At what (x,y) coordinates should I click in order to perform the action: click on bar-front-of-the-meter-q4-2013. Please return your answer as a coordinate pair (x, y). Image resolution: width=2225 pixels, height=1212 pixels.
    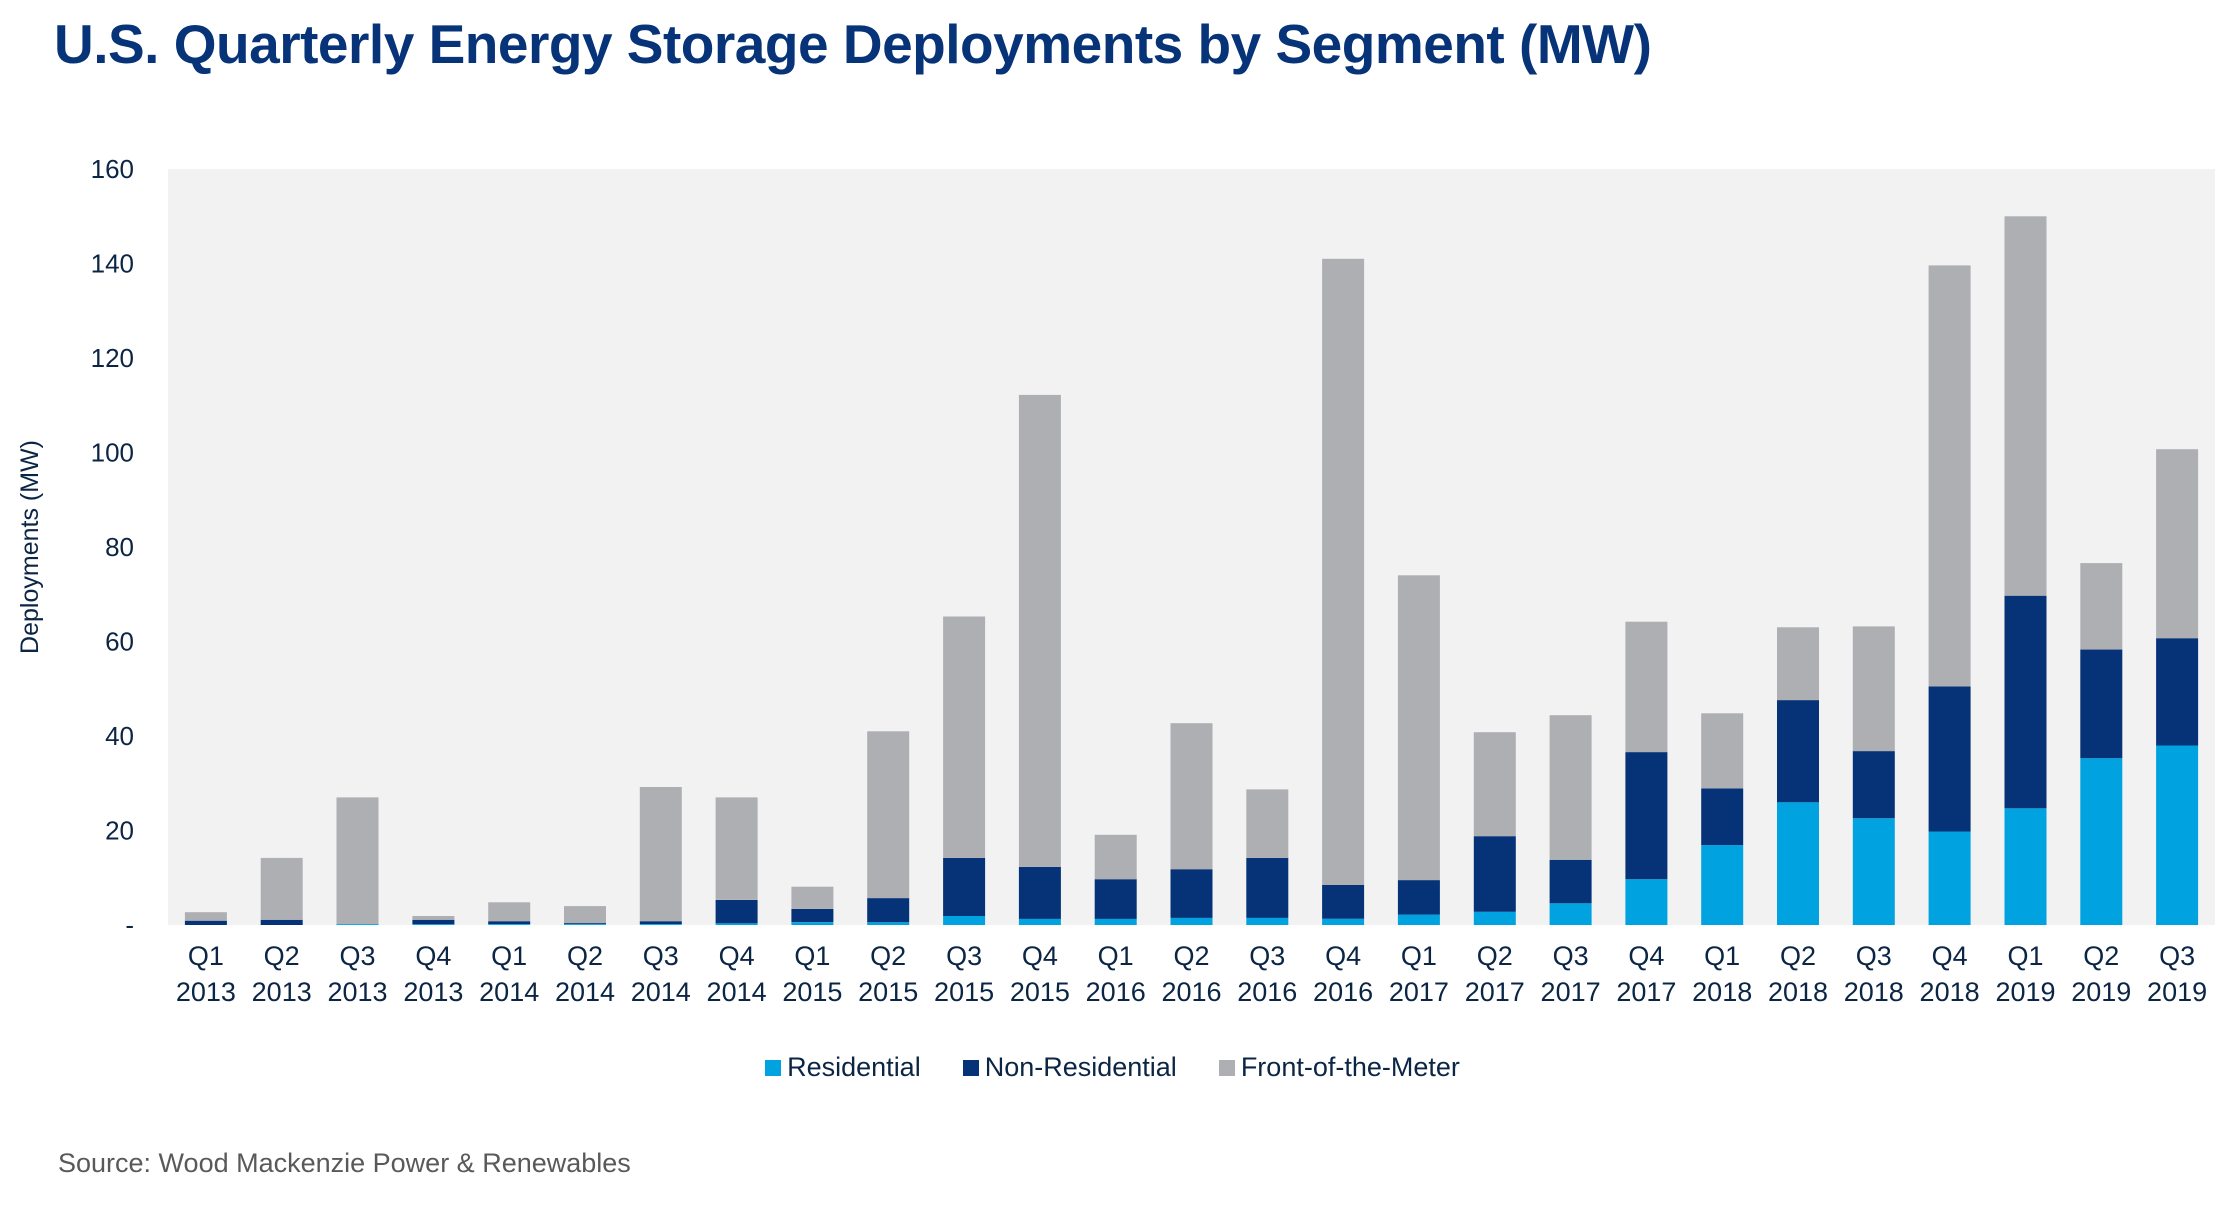
    Looking at the image, I should click on (433, 918).